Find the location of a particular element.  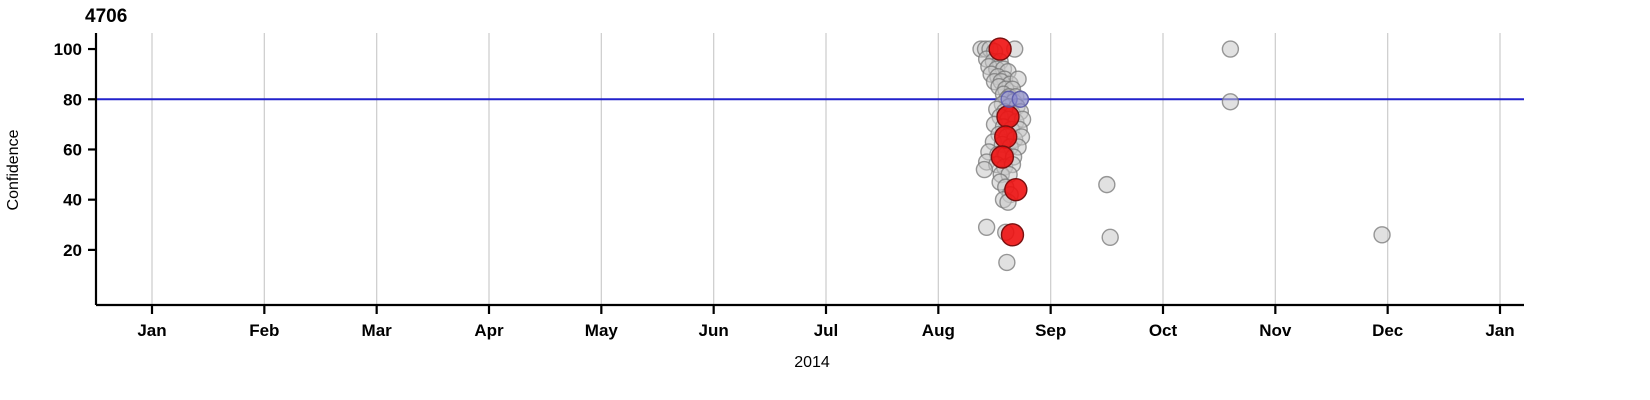

x-tick-label-nov-10: Nov is located at coordinates (1275, 330).